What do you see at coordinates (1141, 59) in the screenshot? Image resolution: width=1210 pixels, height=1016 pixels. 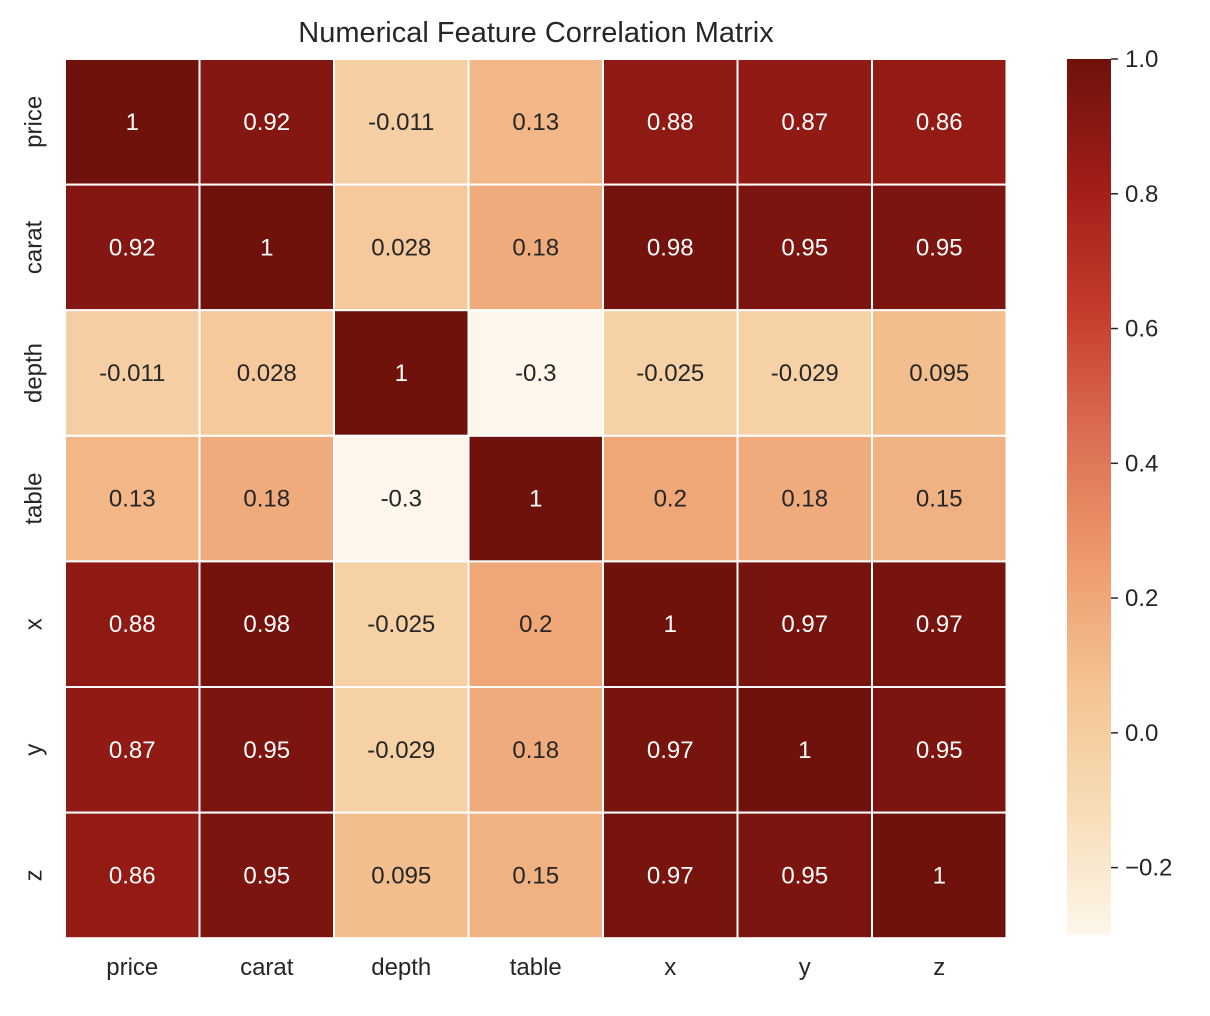 I see `colorbar-tick-label: 1.0` at bounding box center [1141, 59].